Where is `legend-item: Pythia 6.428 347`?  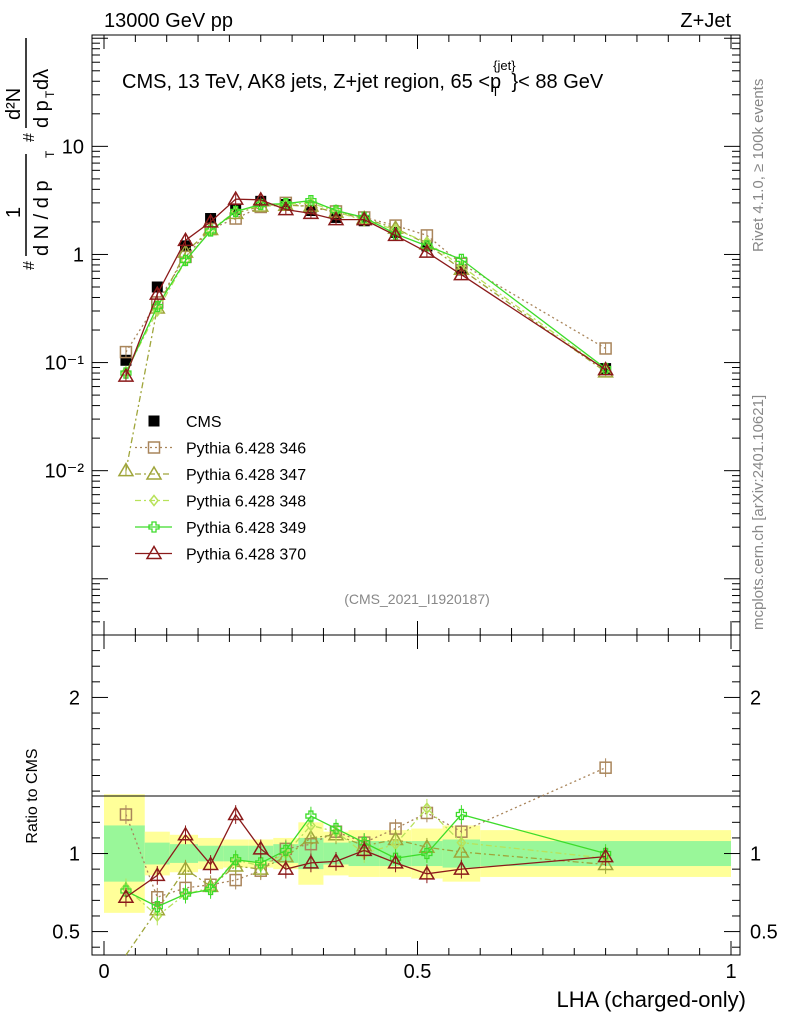
legend-item: Pythia 6.428 347 is located at coordinates (220, 474).